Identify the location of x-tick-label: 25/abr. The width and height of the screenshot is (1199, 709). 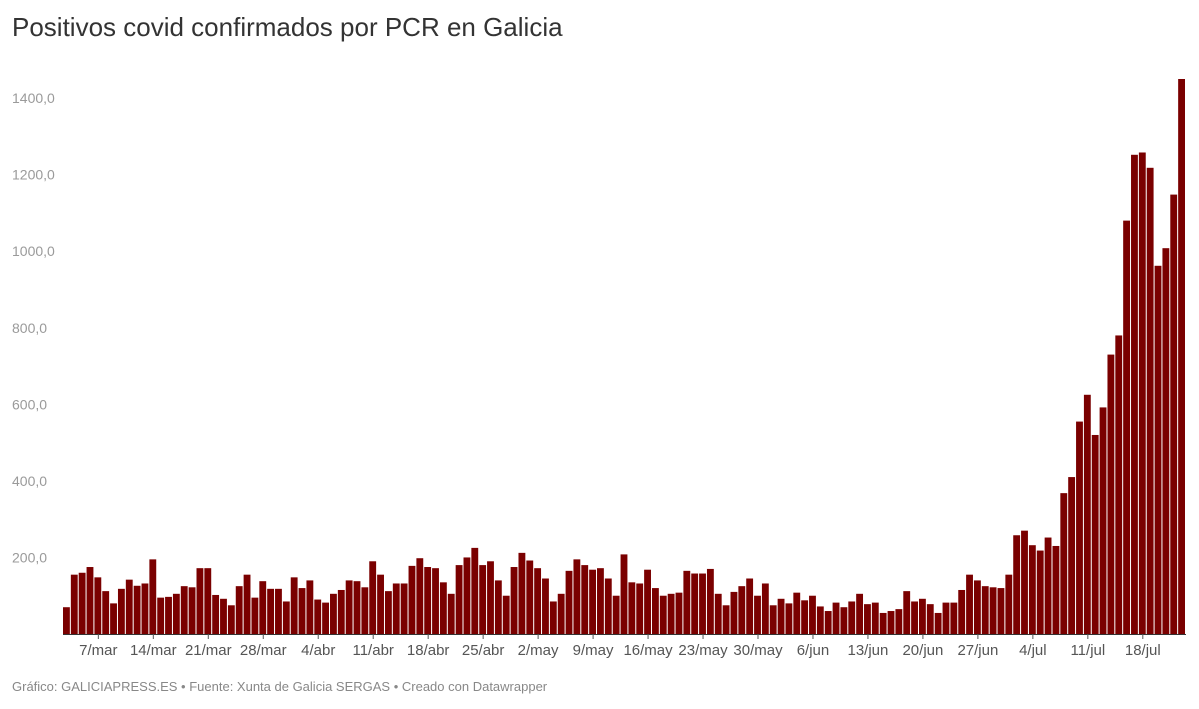
(483, 650).